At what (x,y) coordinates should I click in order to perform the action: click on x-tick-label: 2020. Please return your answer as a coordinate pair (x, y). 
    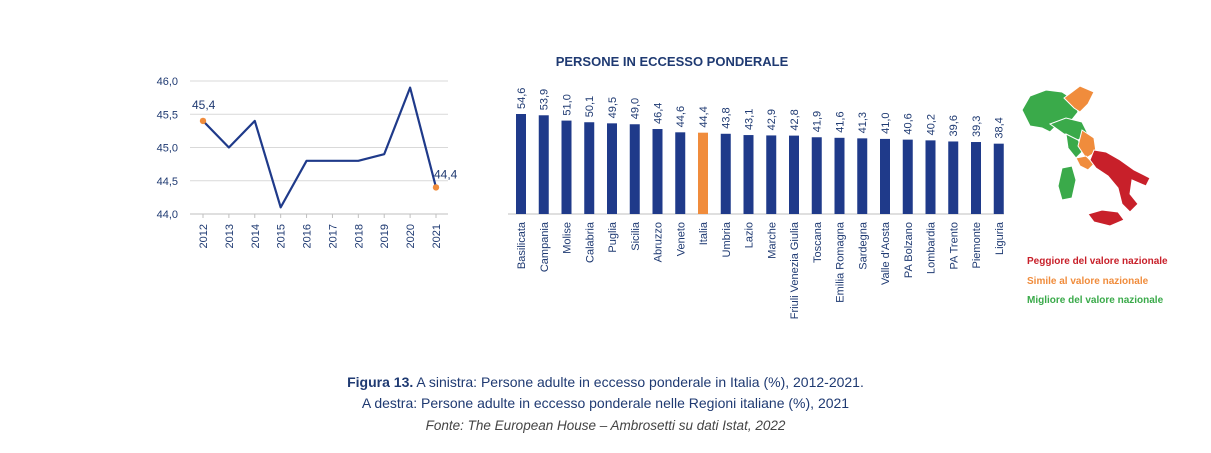
    Looking at the image, I should click on (411, 236).